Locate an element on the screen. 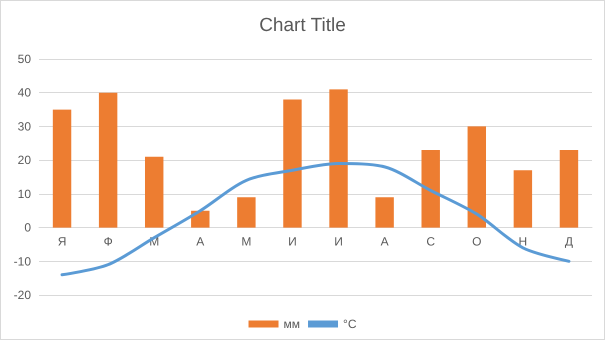  legend-label: мм is located at coordinates (292, 324).